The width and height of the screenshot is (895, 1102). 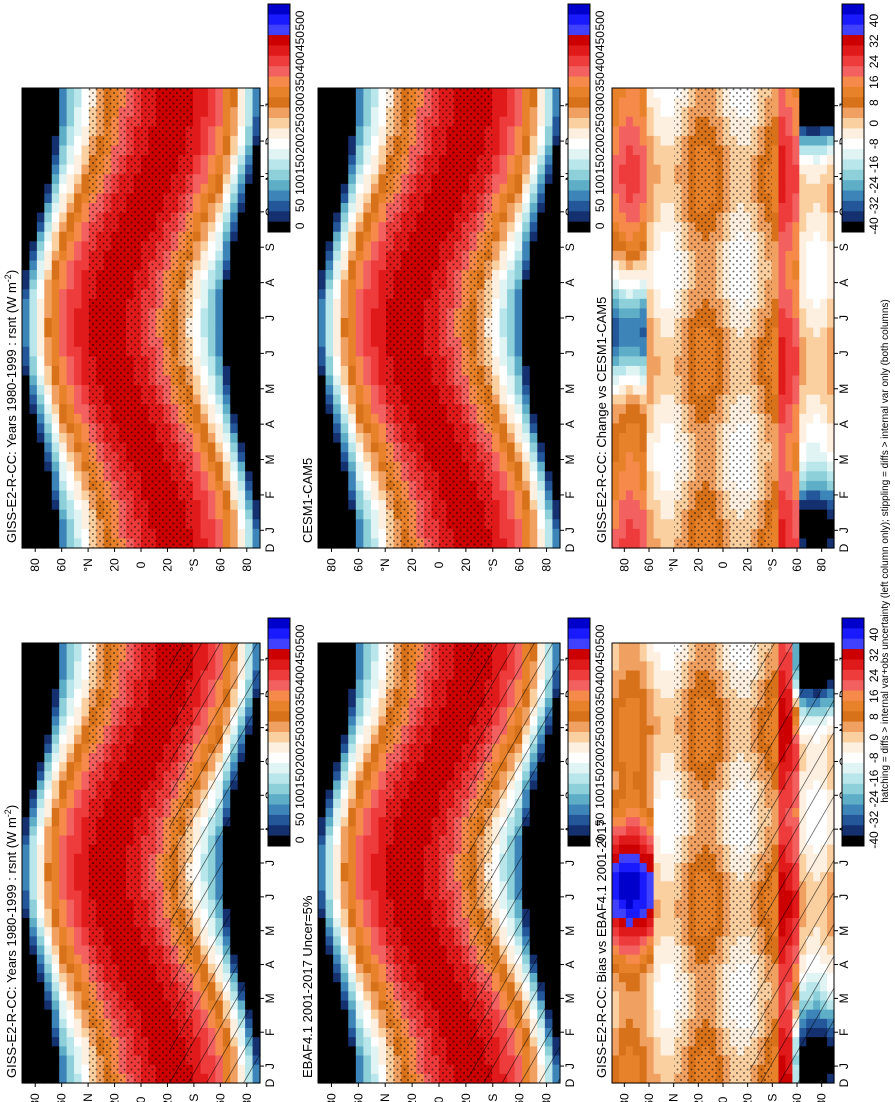 I want to click on colorbar-label: 0, so click(x=300, y=839).